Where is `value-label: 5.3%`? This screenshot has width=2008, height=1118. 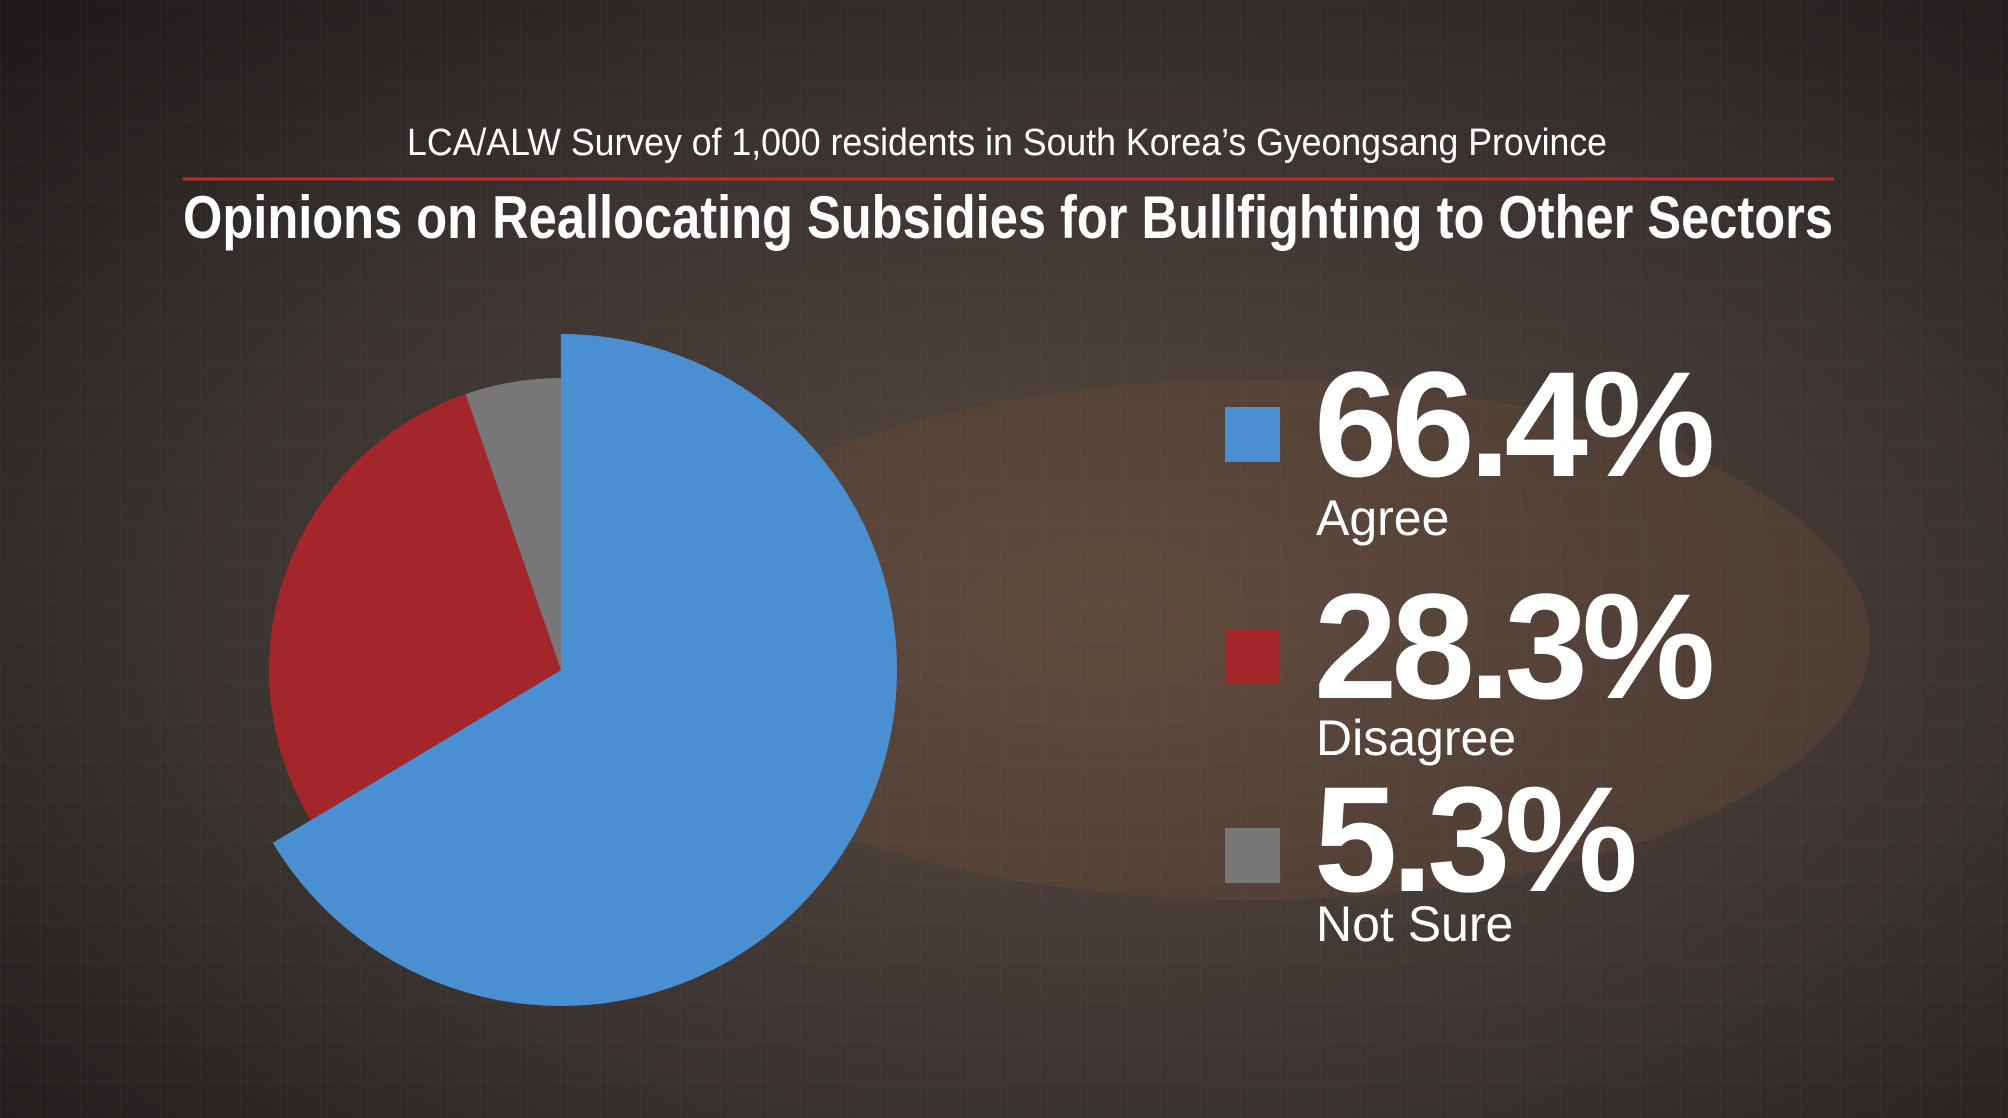 value-label: 5.3% is located at coordinates (1474, 839).